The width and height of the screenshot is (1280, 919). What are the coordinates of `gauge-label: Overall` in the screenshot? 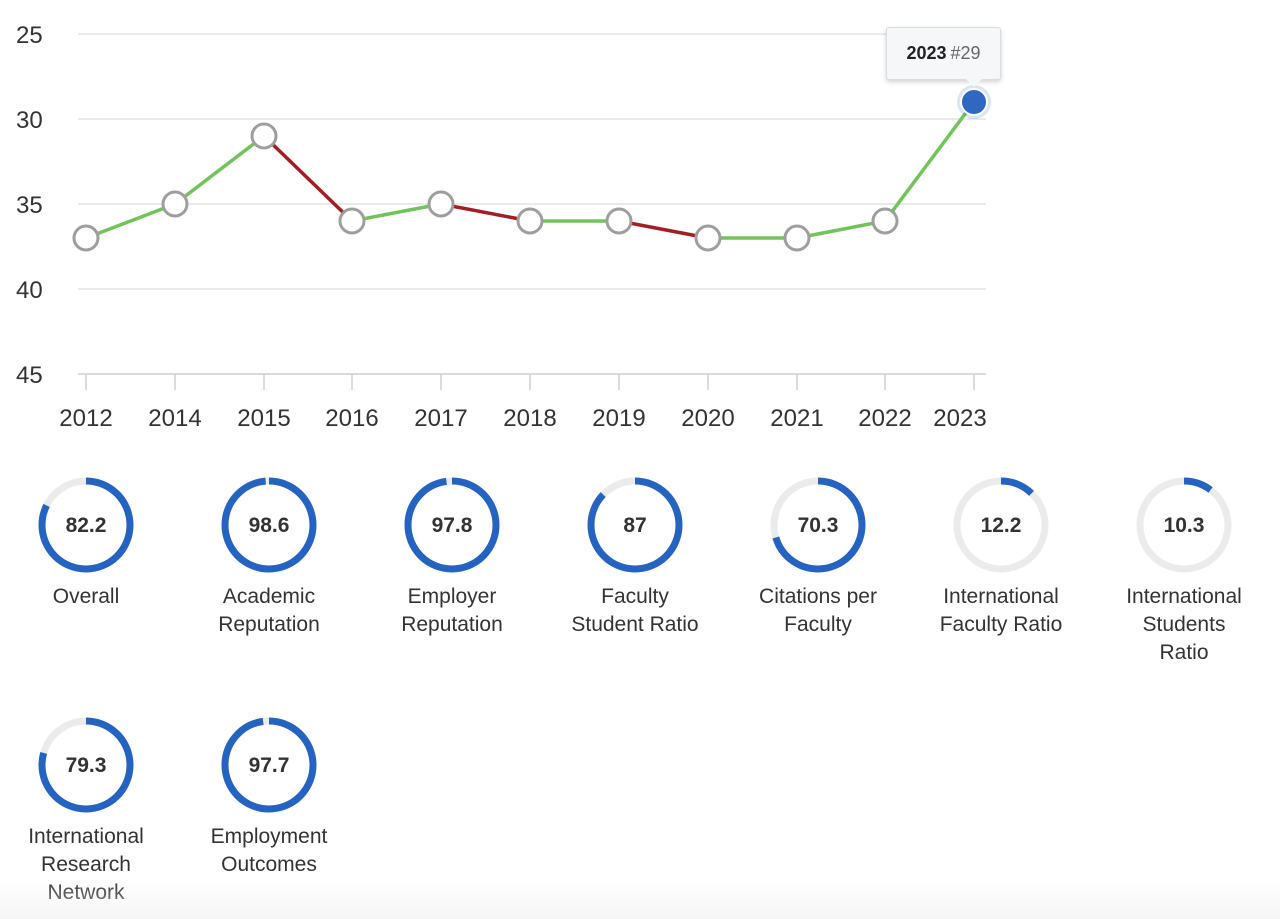 It's located at (88, 597).